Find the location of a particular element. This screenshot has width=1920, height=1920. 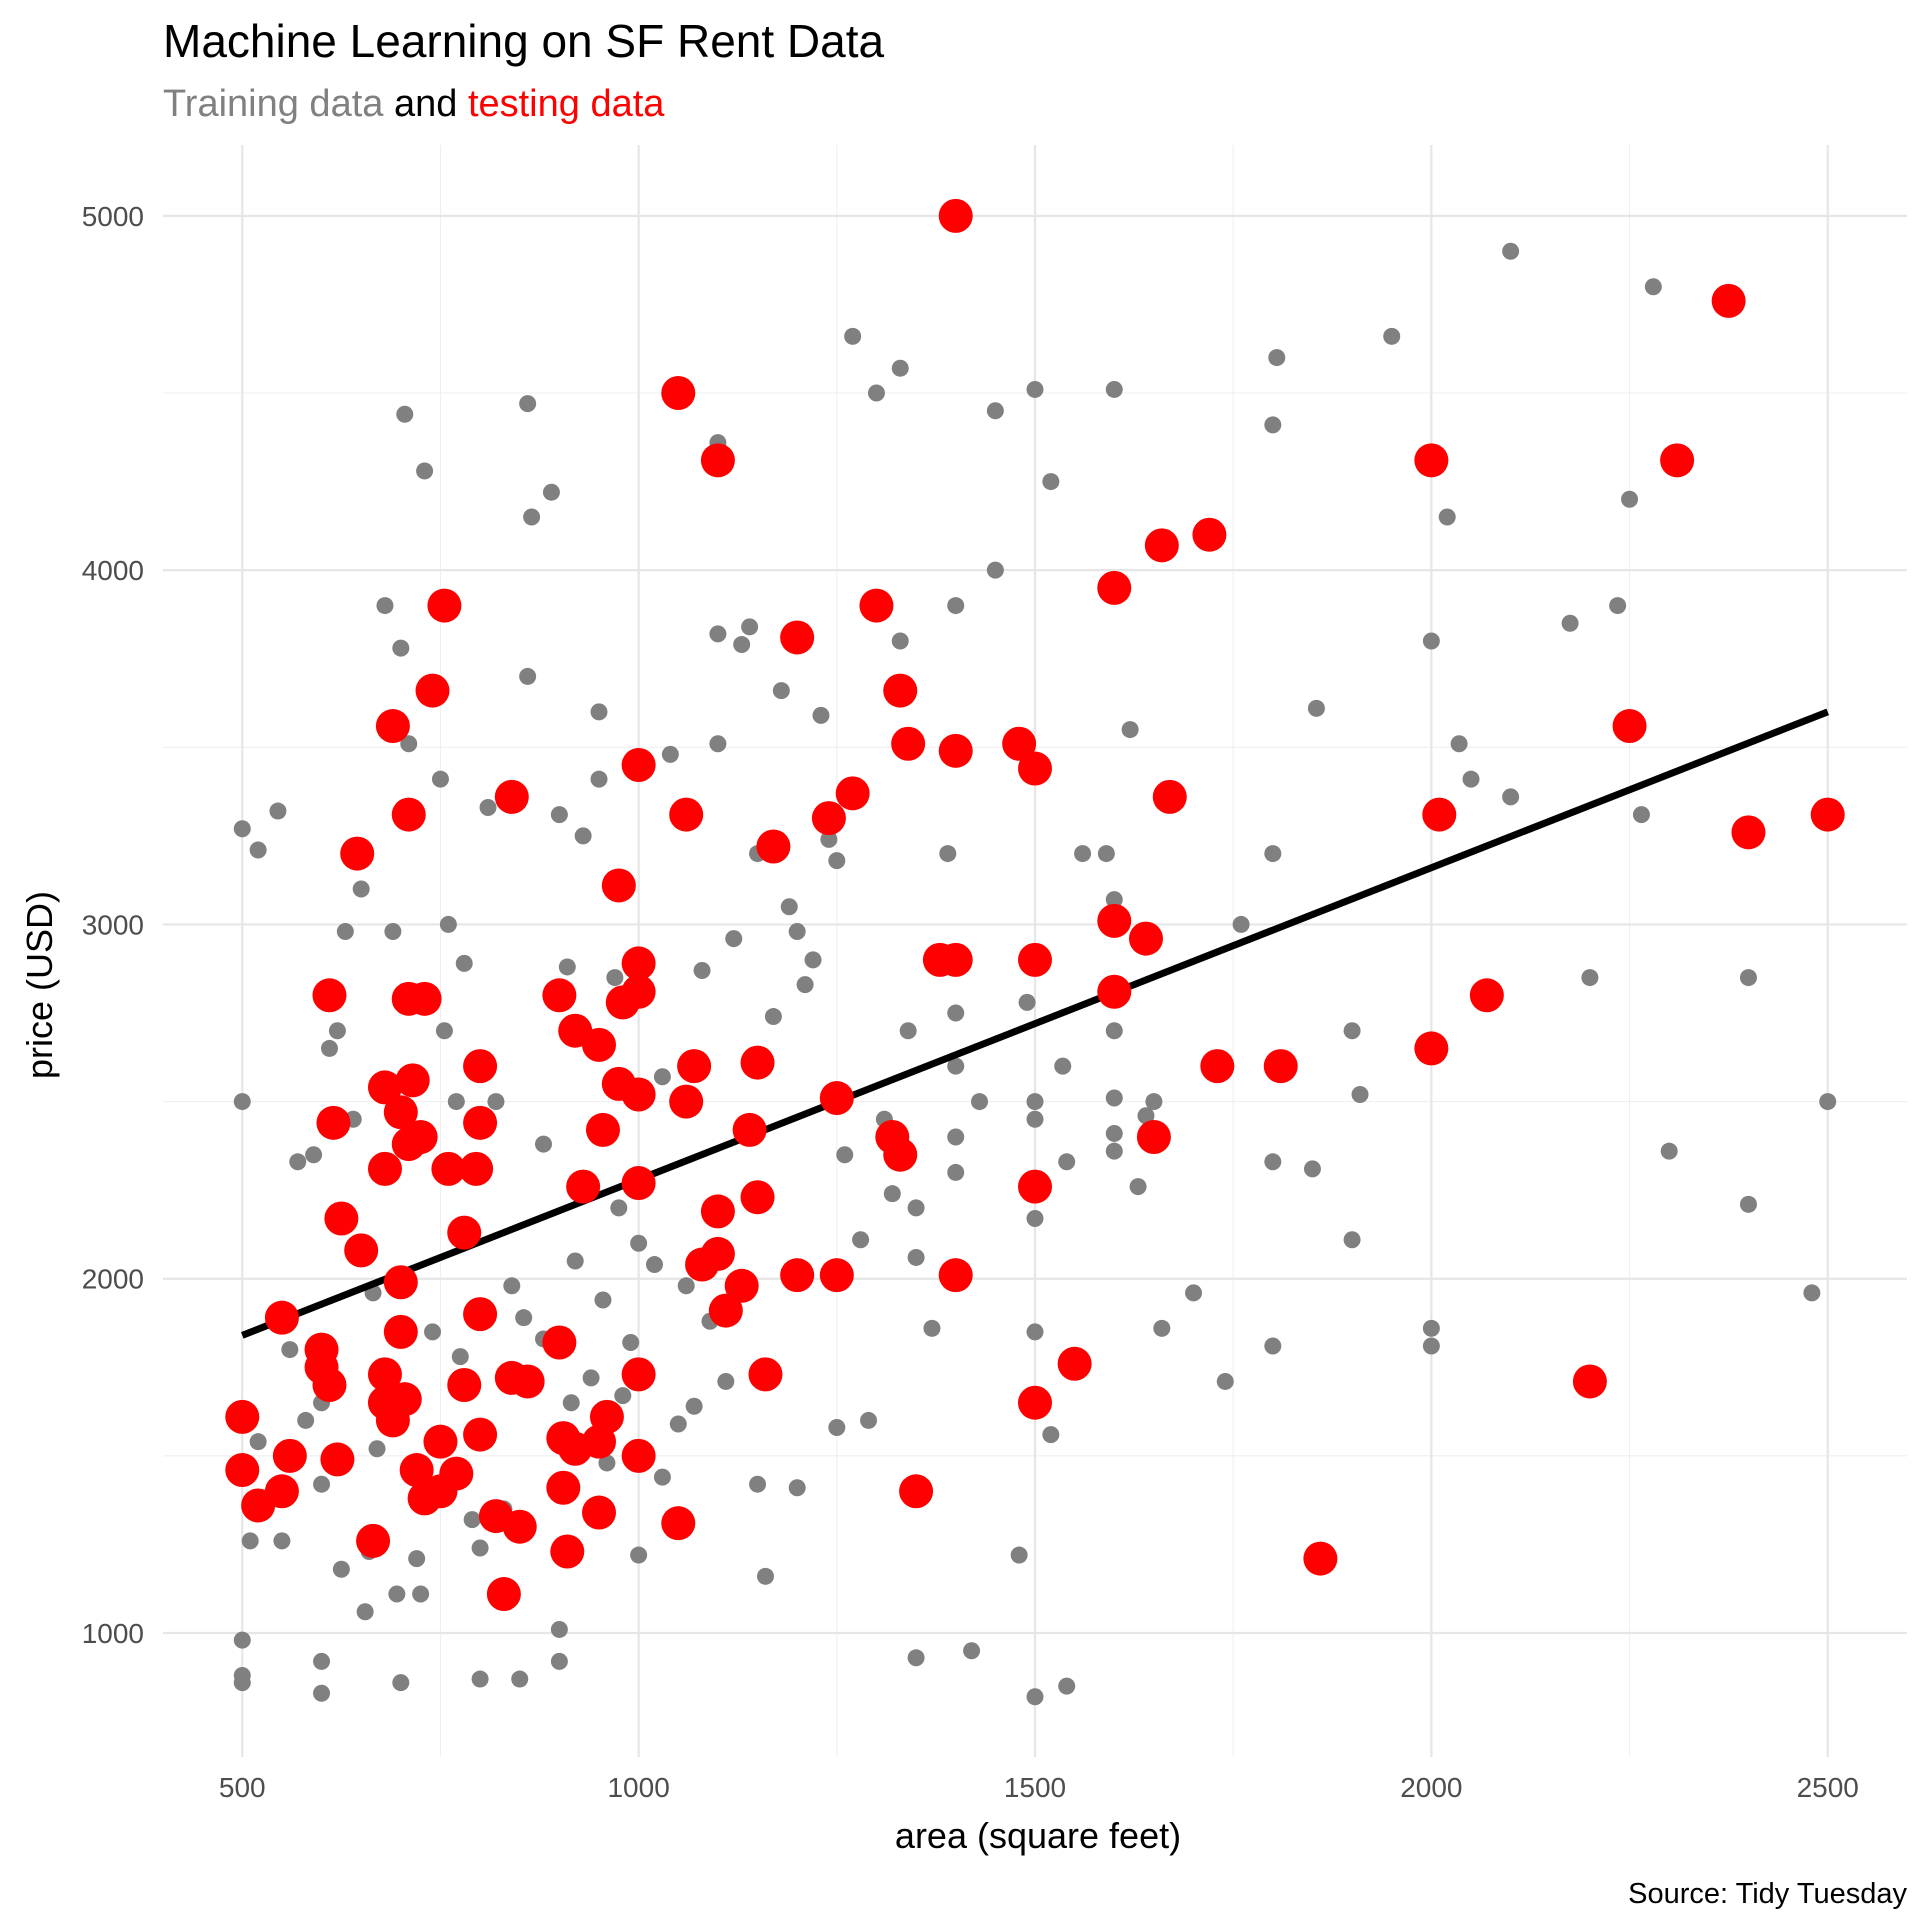

x-tick-label: 2000 is located at coordinates (1431, 1787).